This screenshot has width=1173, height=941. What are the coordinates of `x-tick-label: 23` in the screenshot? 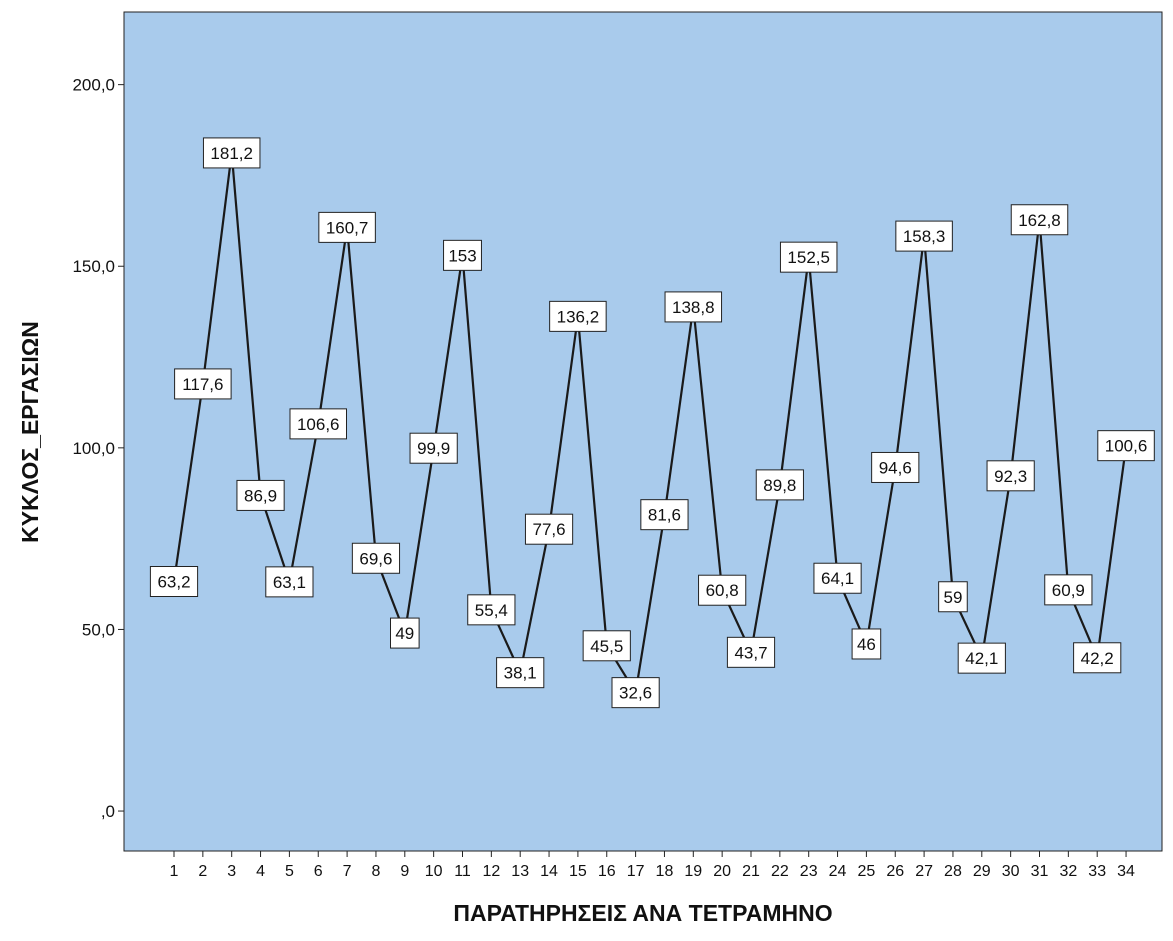 It's located at (809, 871).